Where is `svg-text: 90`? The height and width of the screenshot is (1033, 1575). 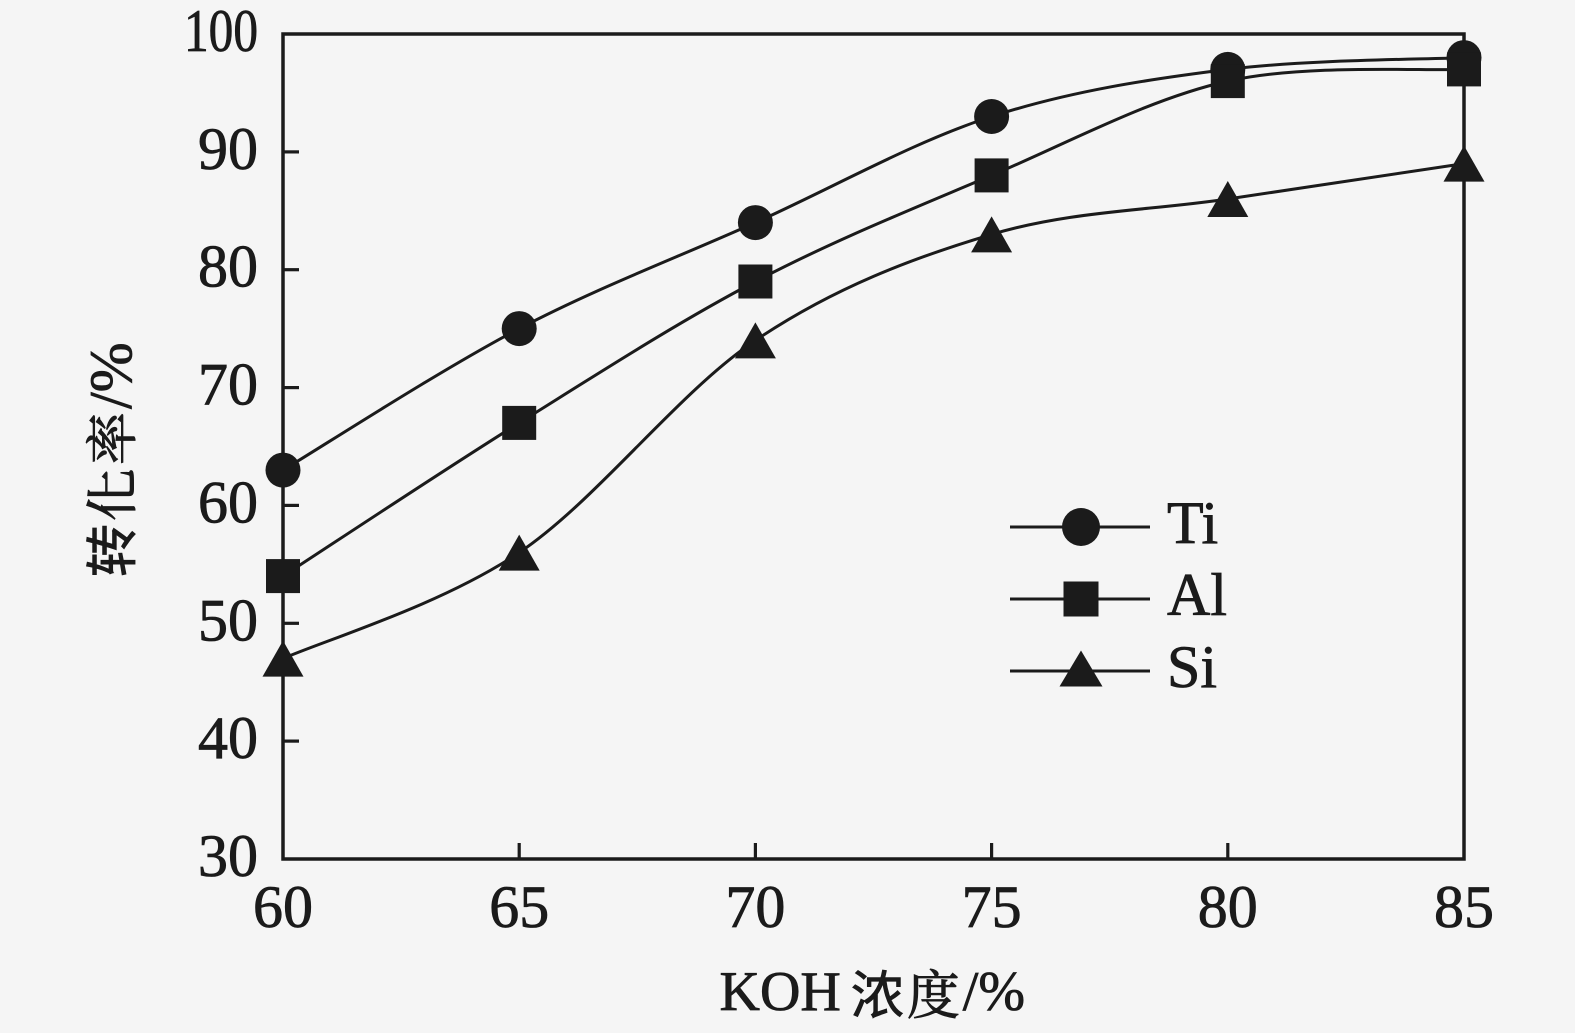
svg-text: 90 is located at coordinates (228, 149).